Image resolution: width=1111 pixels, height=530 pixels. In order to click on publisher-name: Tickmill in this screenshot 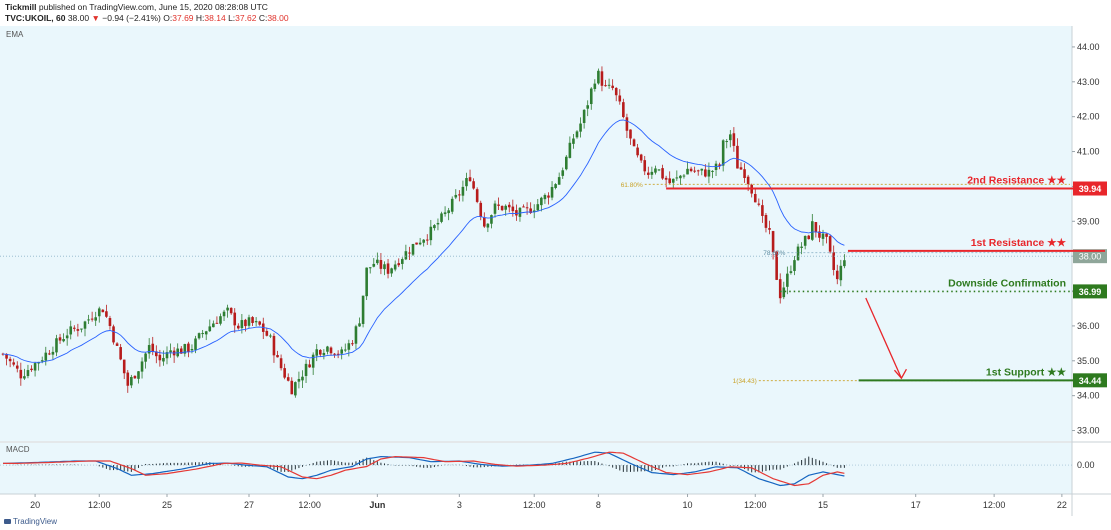, I will do `click(21, 7)`.